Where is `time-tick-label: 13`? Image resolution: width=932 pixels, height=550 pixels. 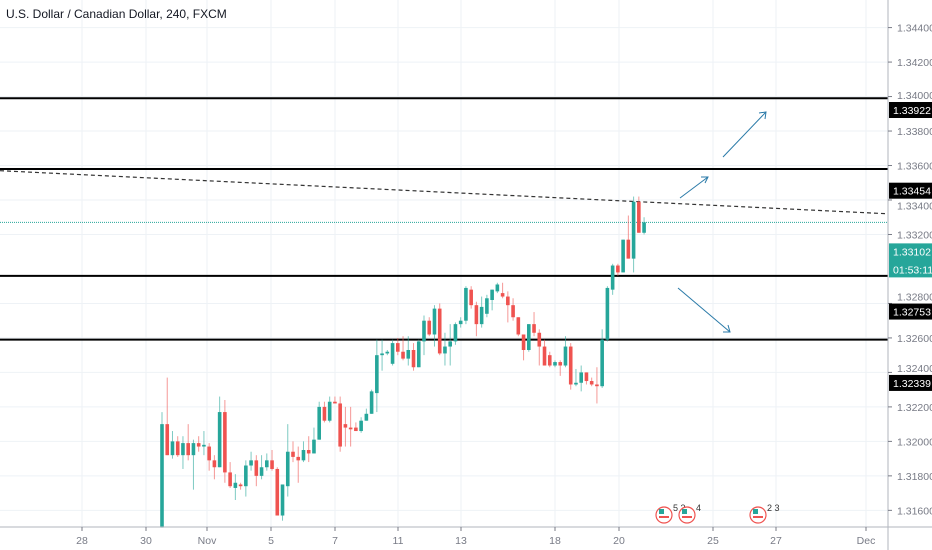
time-tick-label: 13 is located at coordinates (461, 541).